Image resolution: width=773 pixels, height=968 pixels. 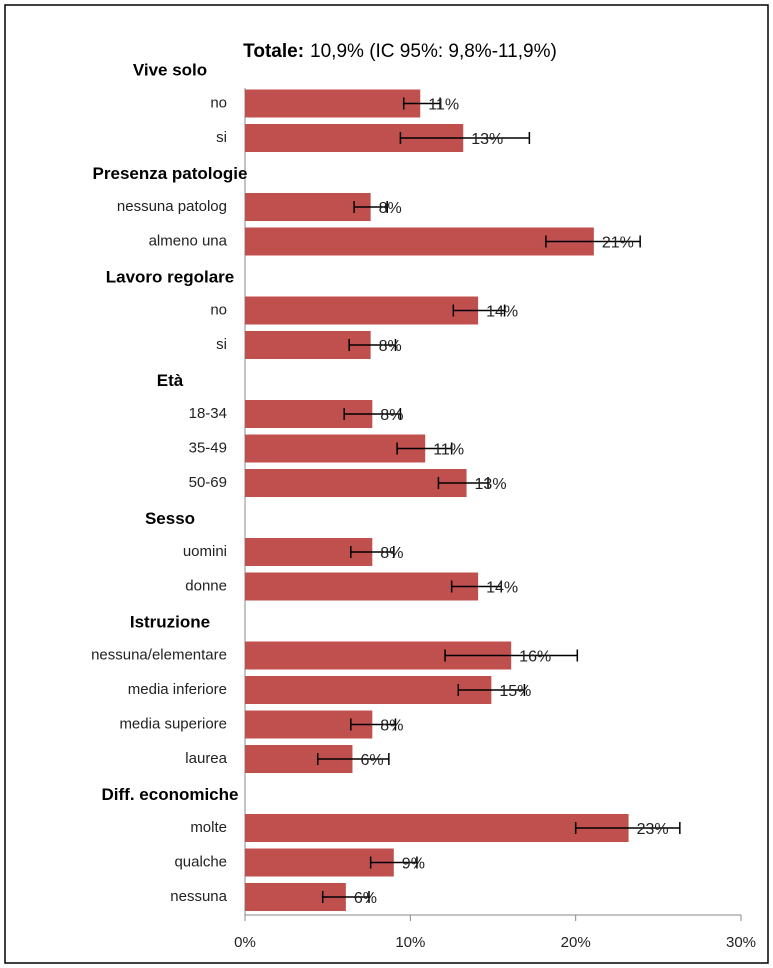 What do you see at coordinates (273, 51) in the screenshot?
I see `chart-title: Totale:` at bounding box center [273, 51].